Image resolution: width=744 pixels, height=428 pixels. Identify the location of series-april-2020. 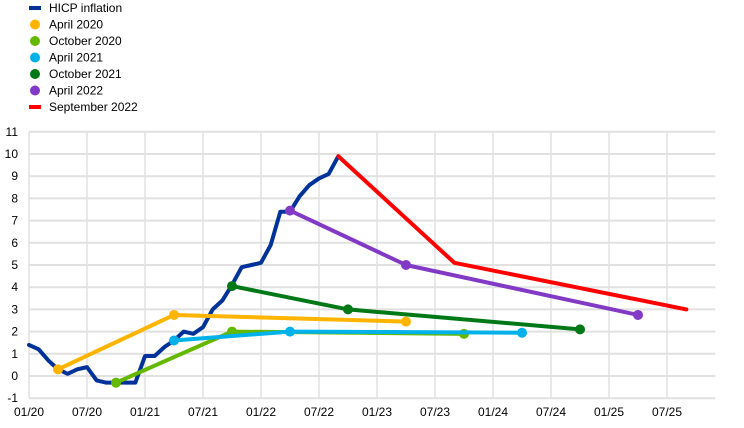
(232, 342).